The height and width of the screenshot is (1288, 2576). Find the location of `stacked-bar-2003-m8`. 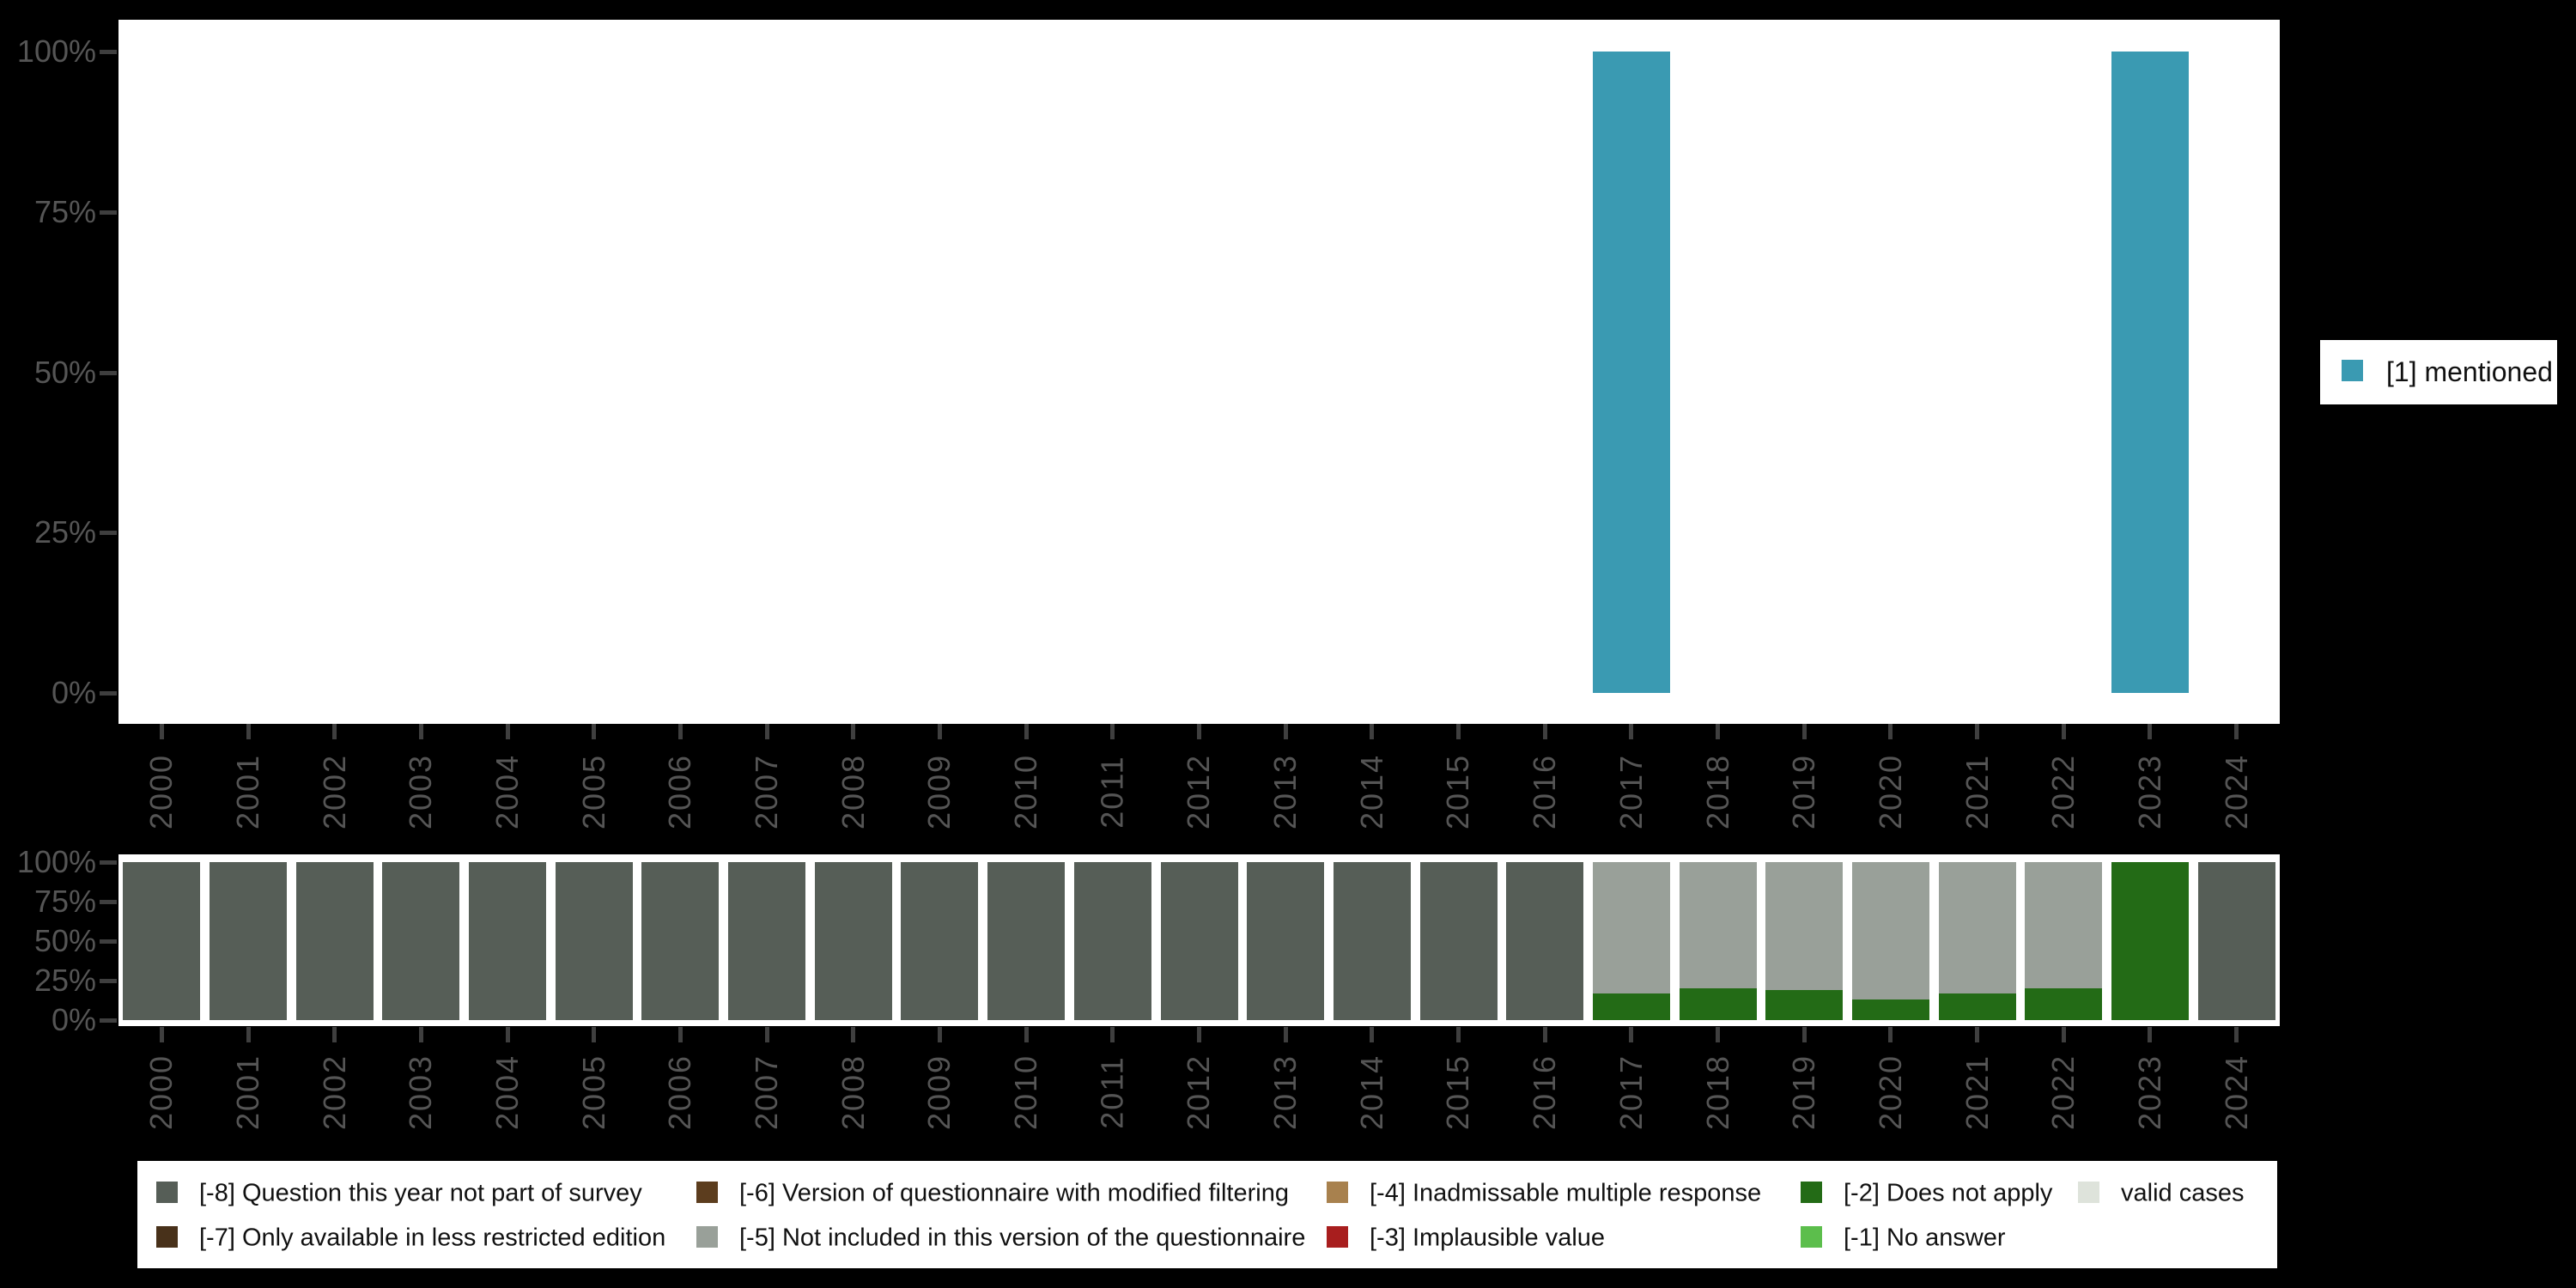

stacked-bar-2003-m8 is located at coordinates (421, 941).